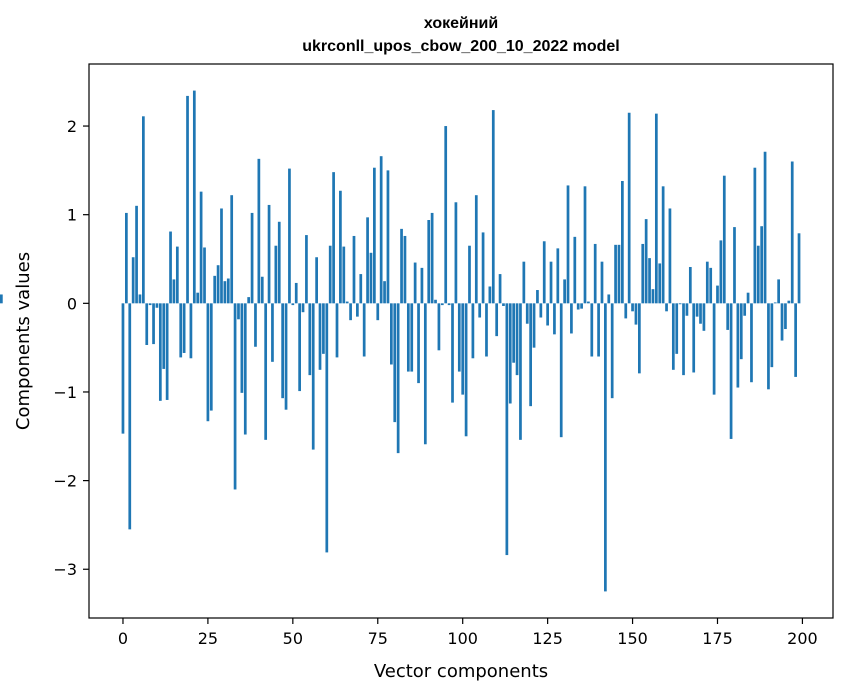 The width and height of the screenshot is (847, 696). Describe the element at coordinates (378, 638) in the screenshot. I see `x-tick-label: 75` at that location.